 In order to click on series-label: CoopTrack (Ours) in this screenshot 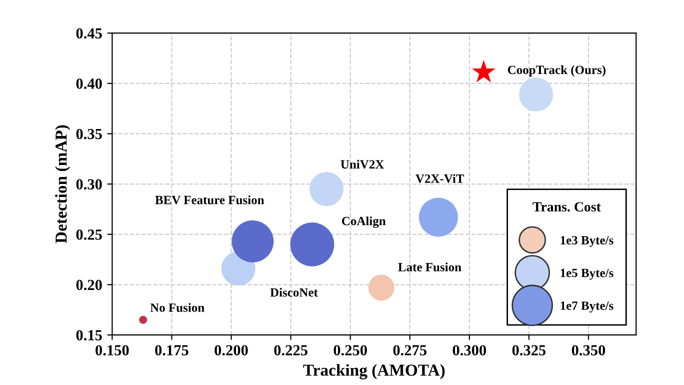, I will do `click(557, 71)`.